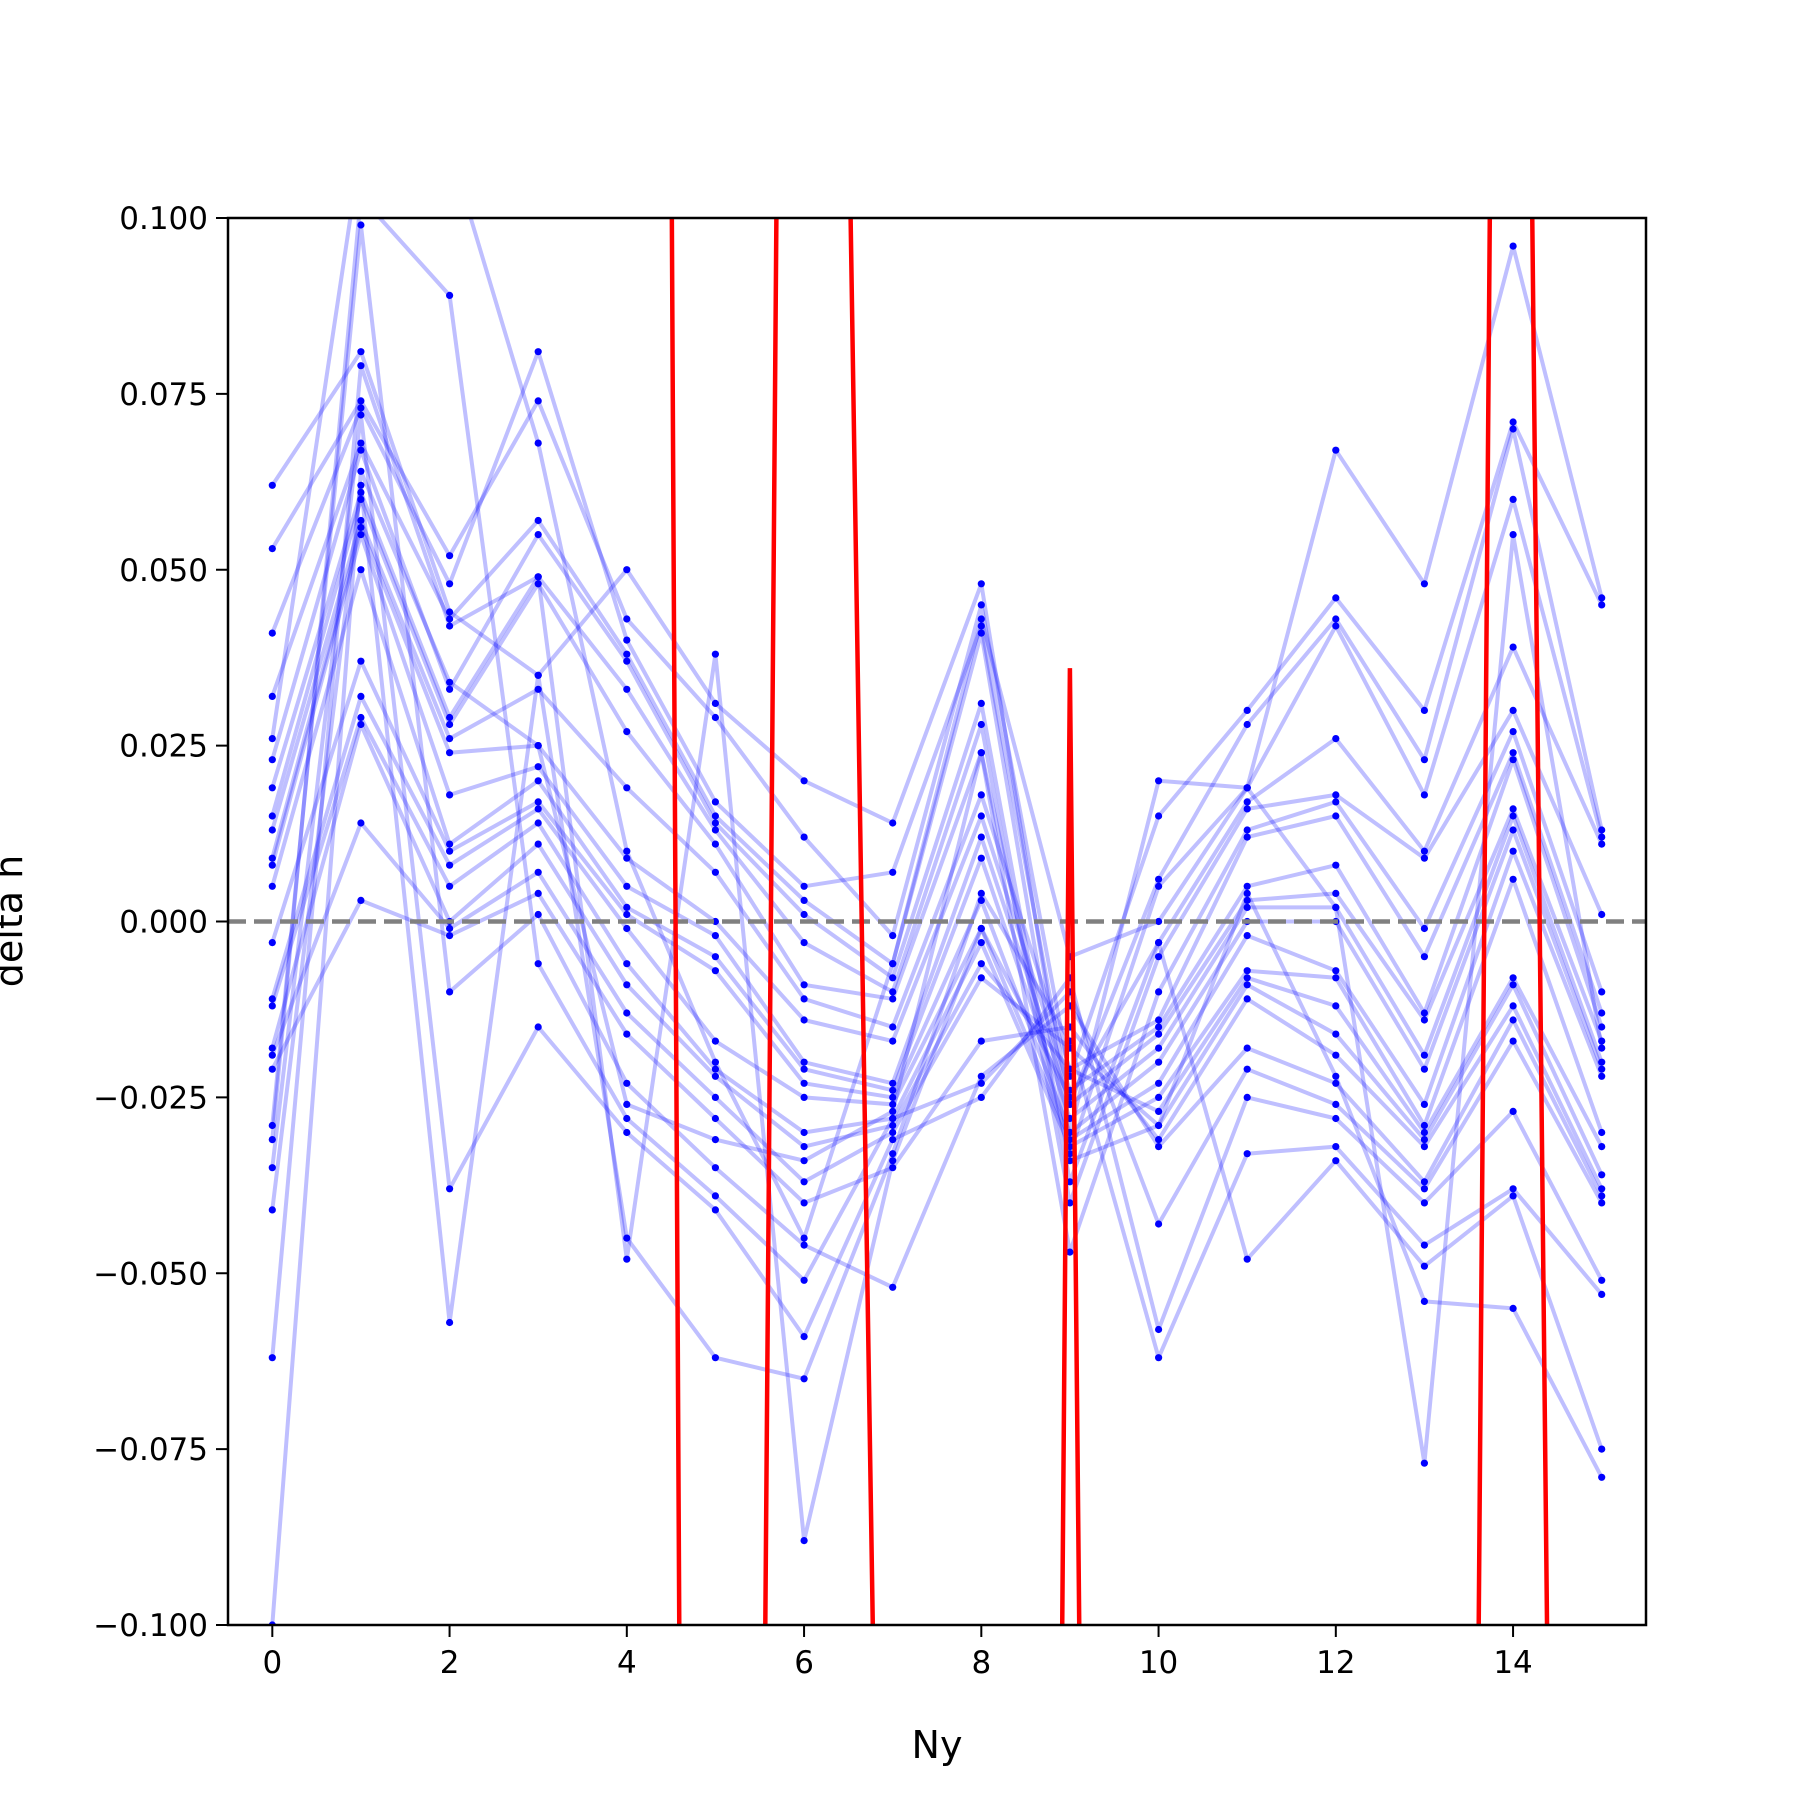  I want to click on y-axis-label: delta h, so click(15, 921).